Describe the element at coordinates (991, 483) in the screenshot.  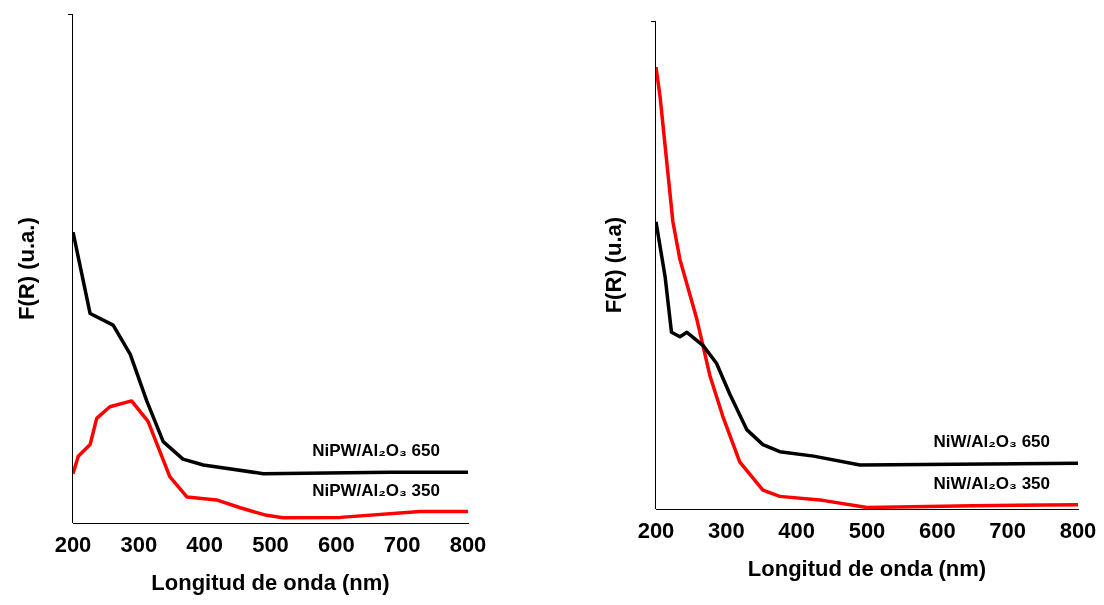
I see `series-label: NiW/Al₂O₃ 350` at that location.